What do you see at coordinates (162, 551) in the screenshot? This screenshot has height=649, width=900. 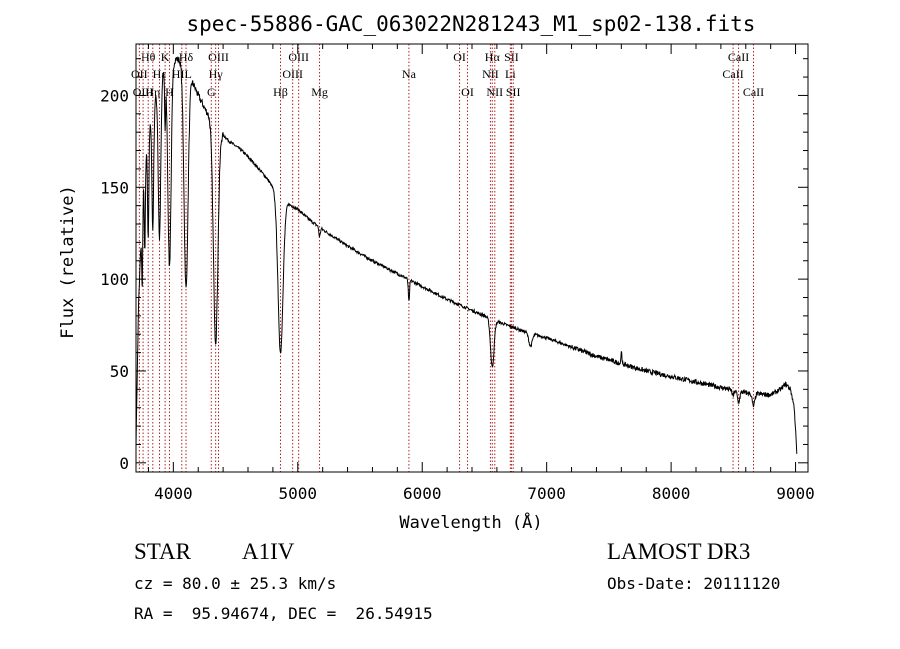 I see `object-class: STAR` at bounding box center [162, 551].